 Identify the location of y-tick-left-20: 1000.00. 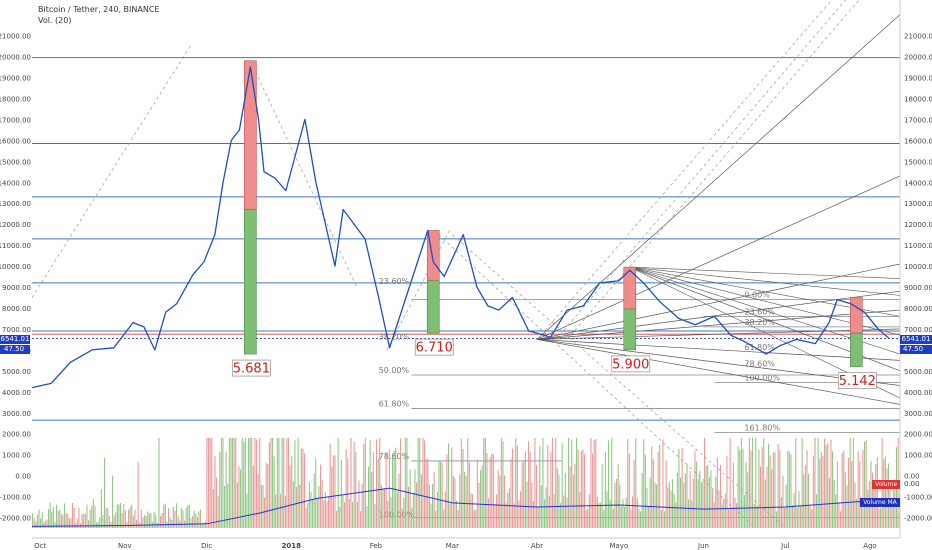
(16, 456).